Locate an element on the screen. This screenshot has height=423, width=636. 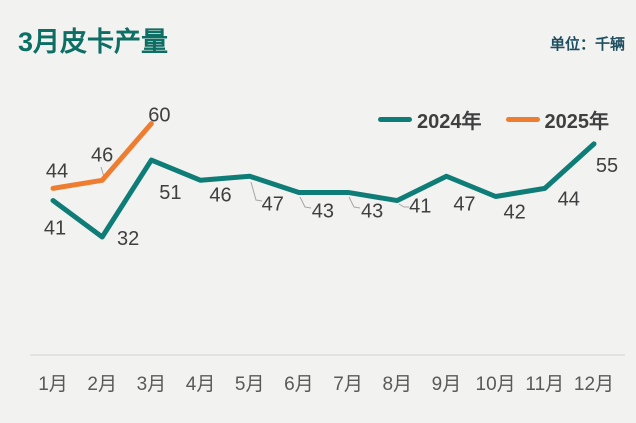
x-axis-label: 9月 is located at coordinates (447, 384).